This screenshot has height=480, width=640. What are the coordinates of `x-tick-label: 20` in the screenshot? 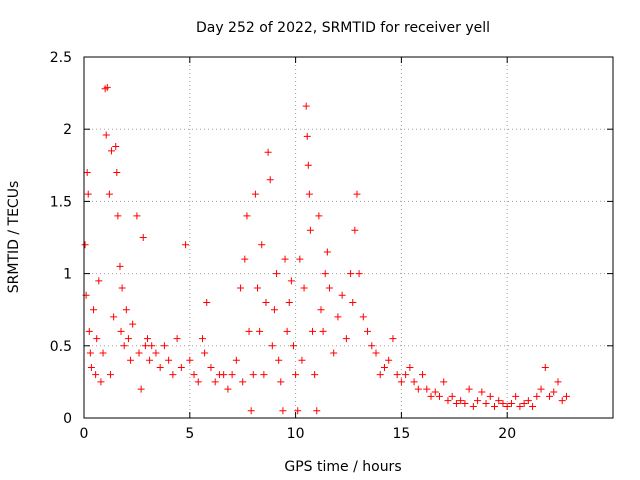 It's located at (507, 434).